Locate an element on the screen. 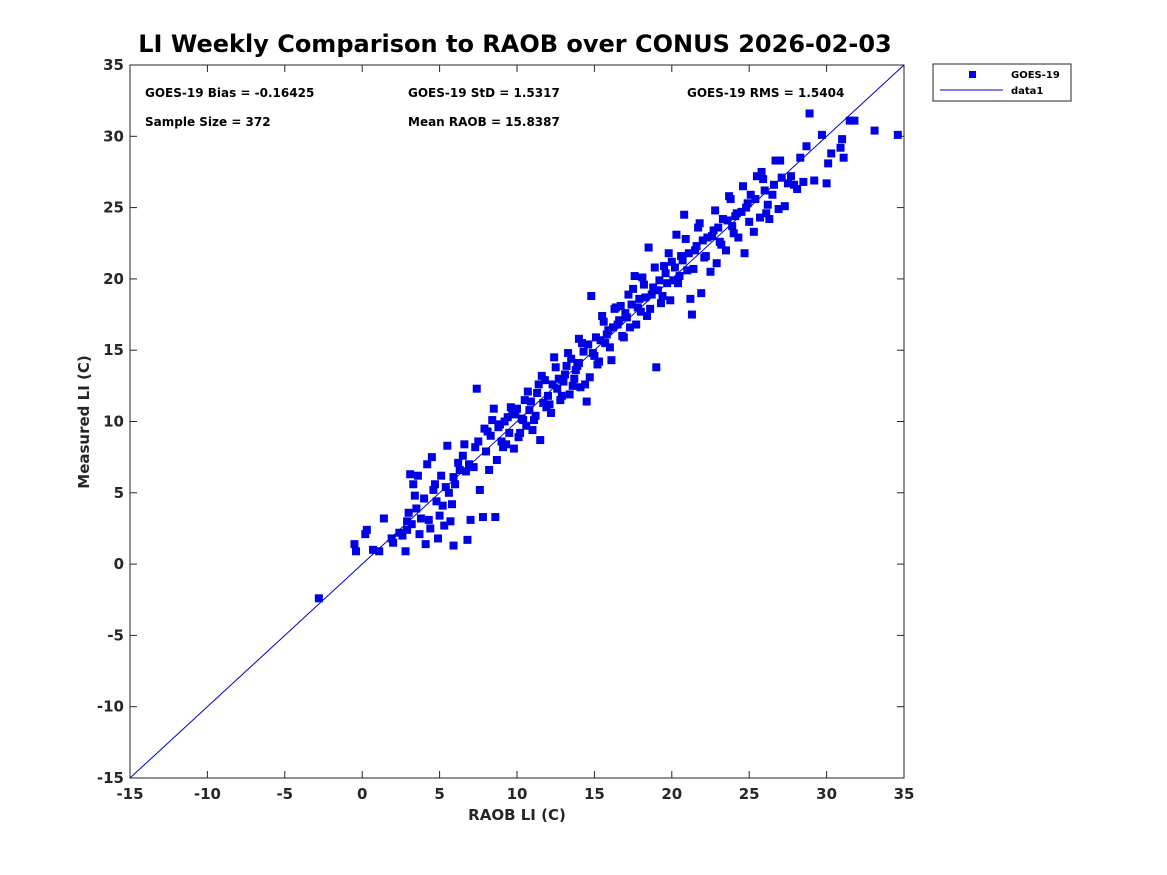  y-tick-label: -10 is located at coordinates (110, 707).